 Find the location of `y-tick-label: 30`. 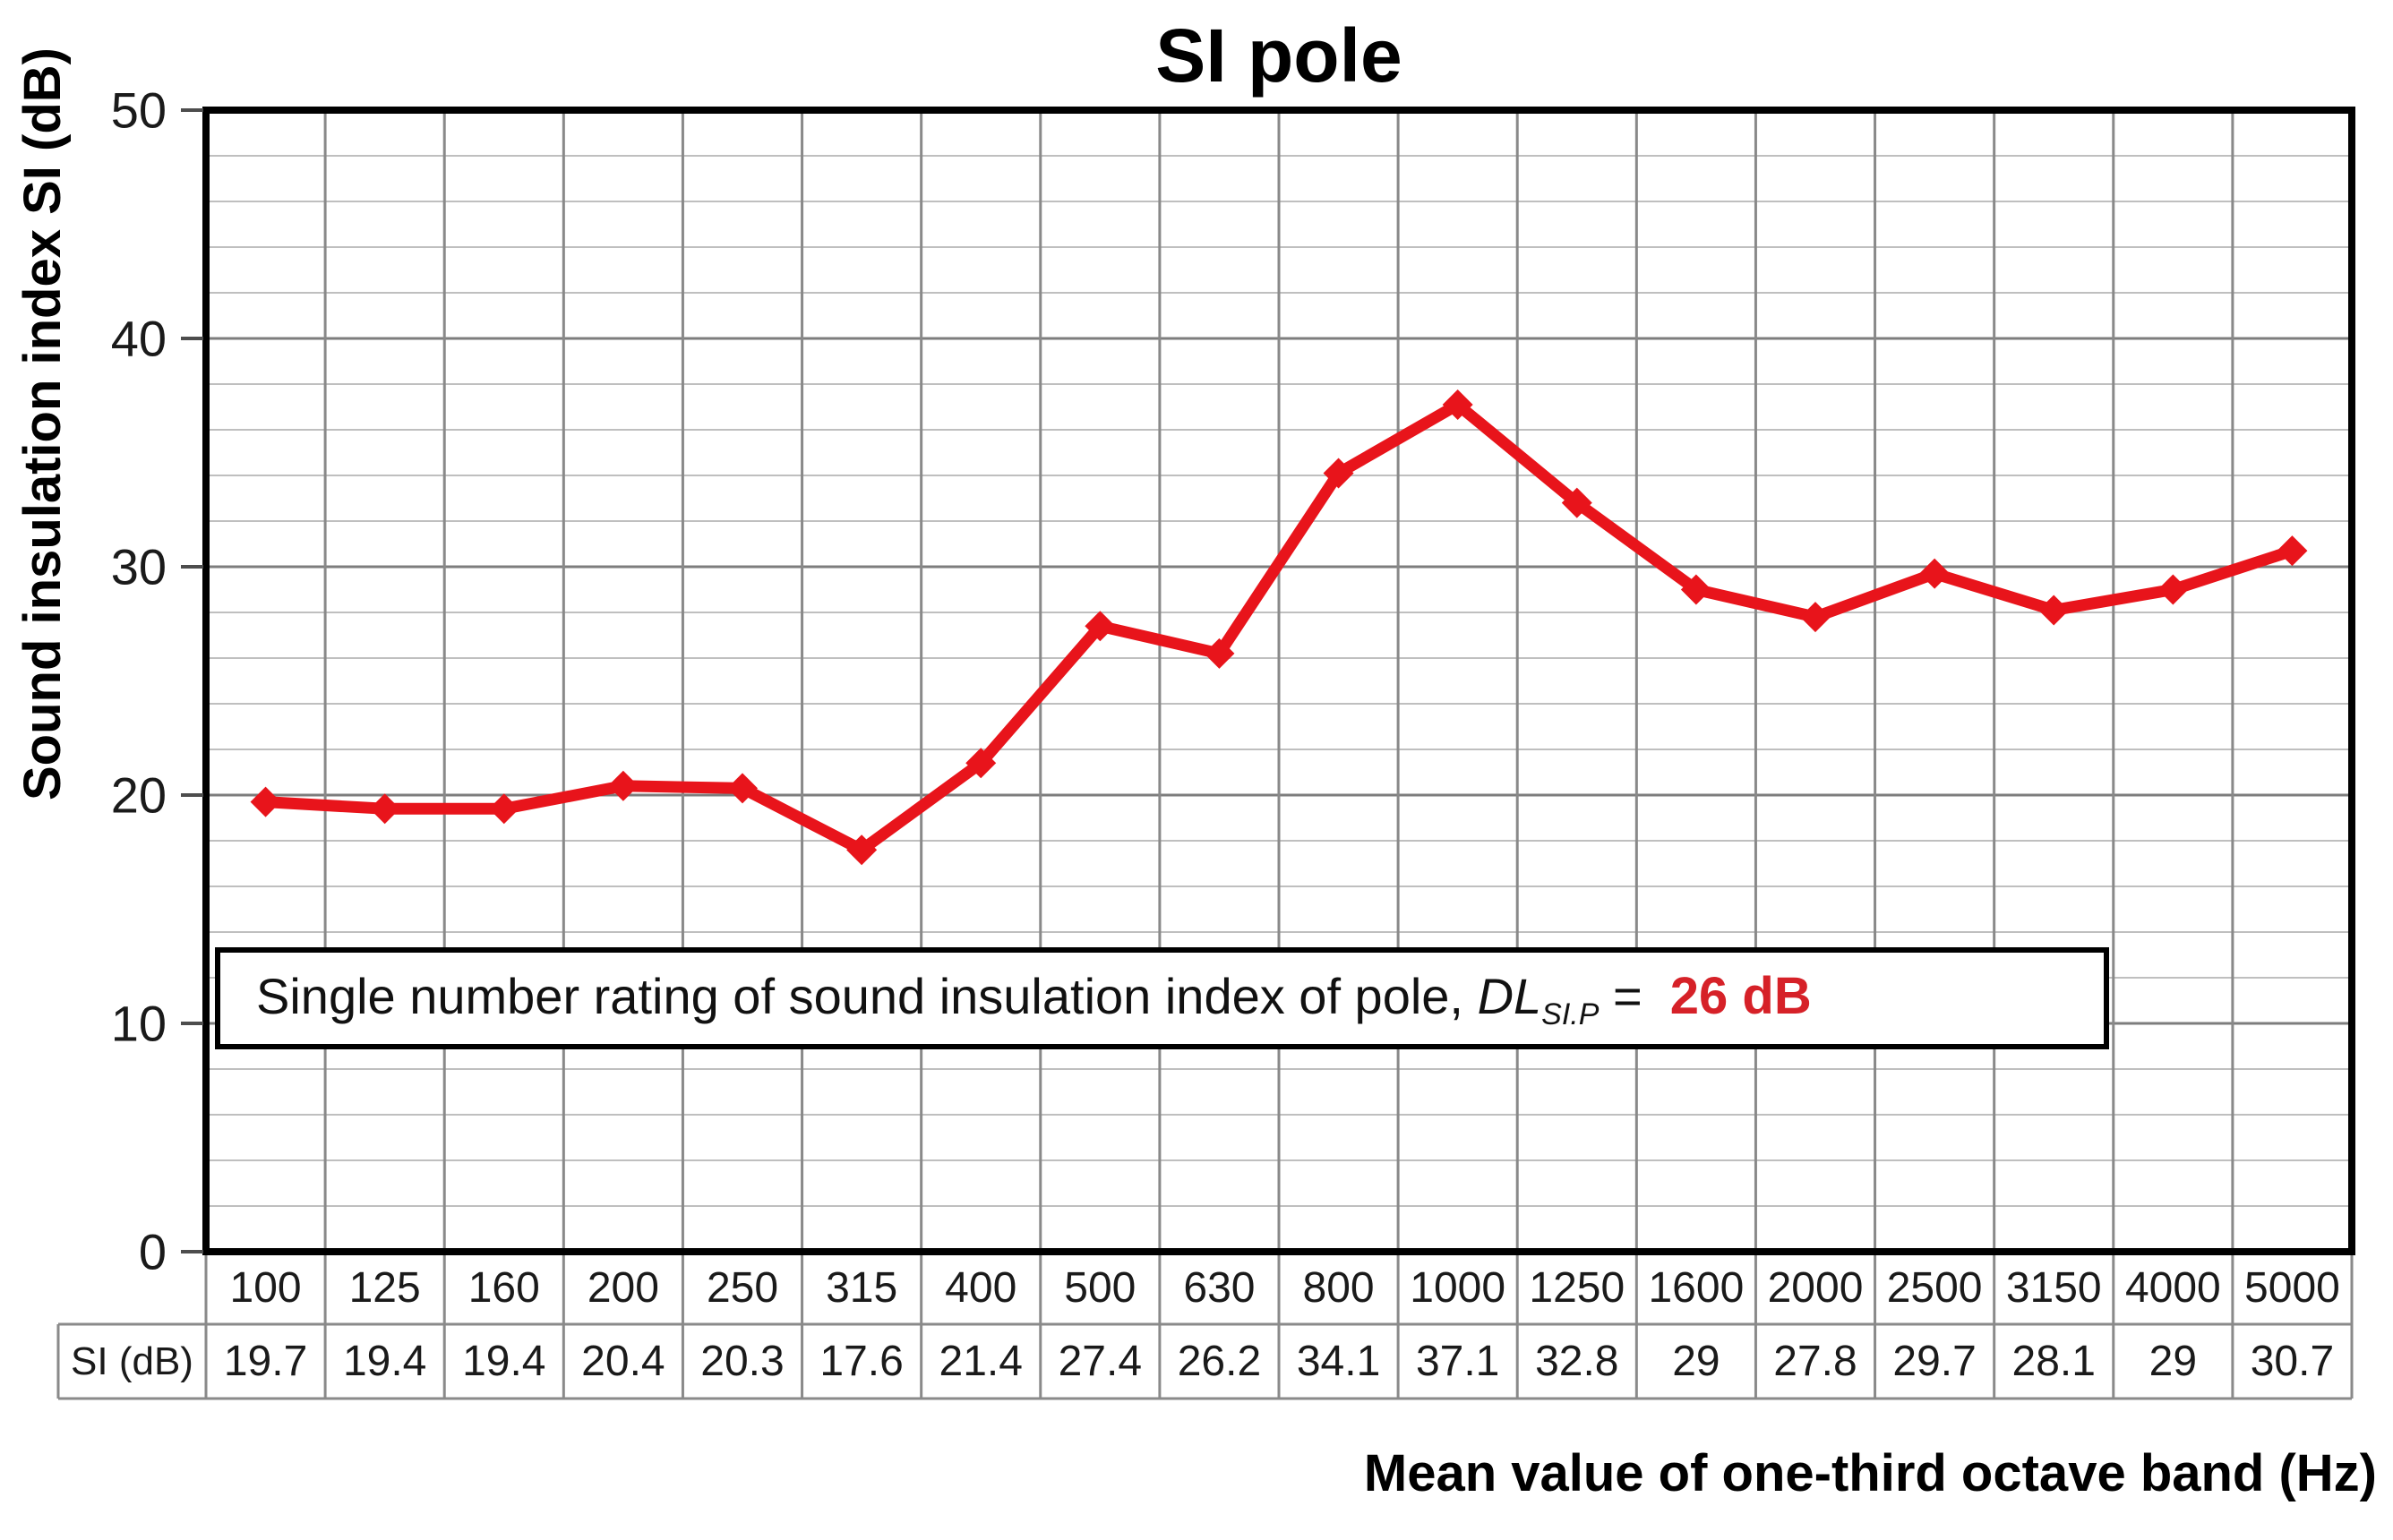

y-tick-label: 30 is located at coordinates (139, 567).